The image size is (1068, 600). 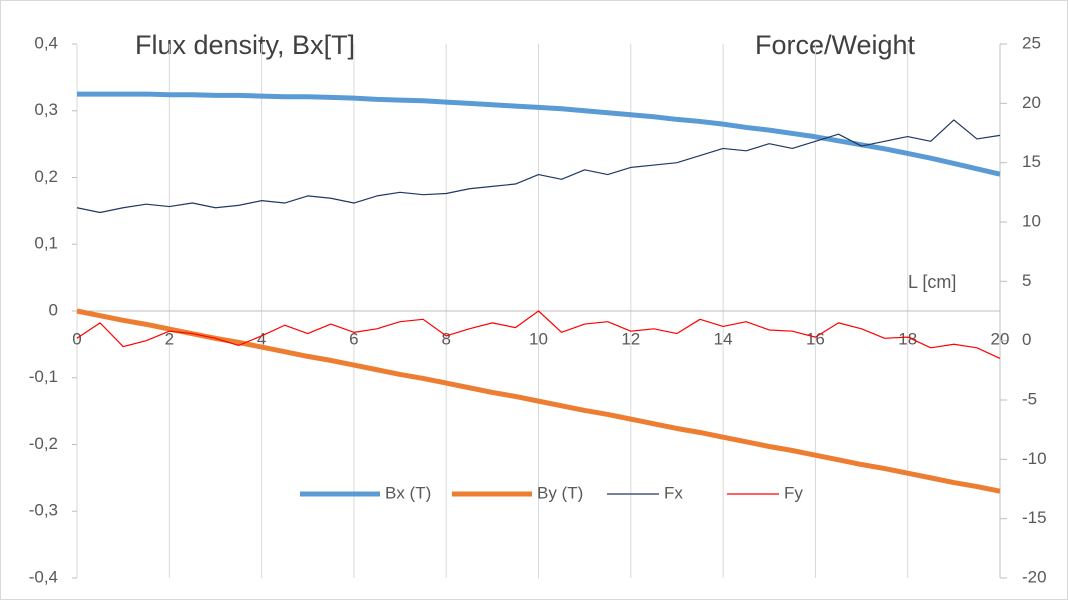 I want to click on x-tick-label: 14, so click(x=723, y=338).